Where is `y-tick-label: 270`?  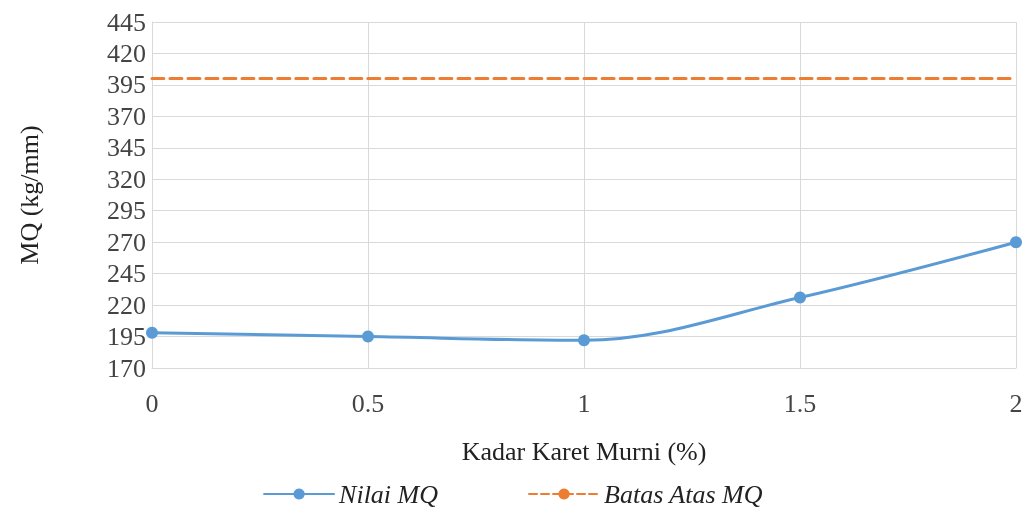
y-tick-label: 270 is located at coordinates (126, 242).